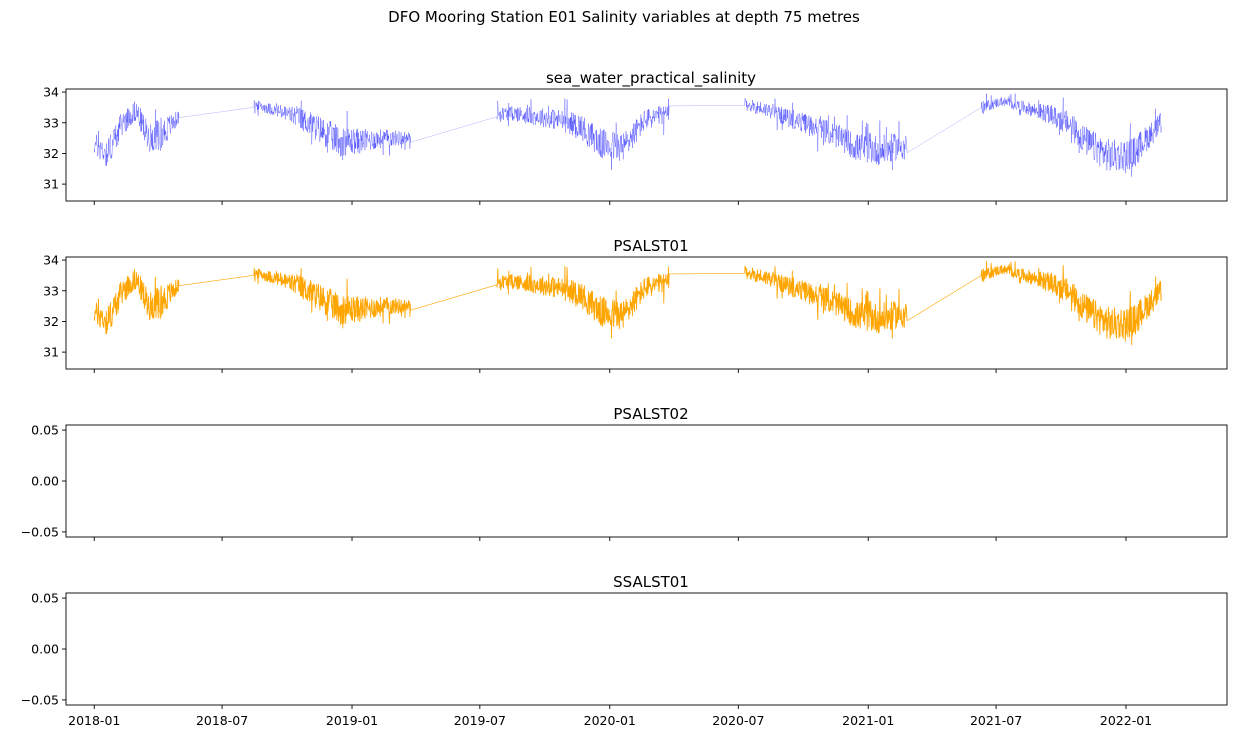 This screenshot has height=739, width=1234. Describe the element at coordinates (222, 720) in the screenshot. I see `x-tick-label: 2018-07` at that location.